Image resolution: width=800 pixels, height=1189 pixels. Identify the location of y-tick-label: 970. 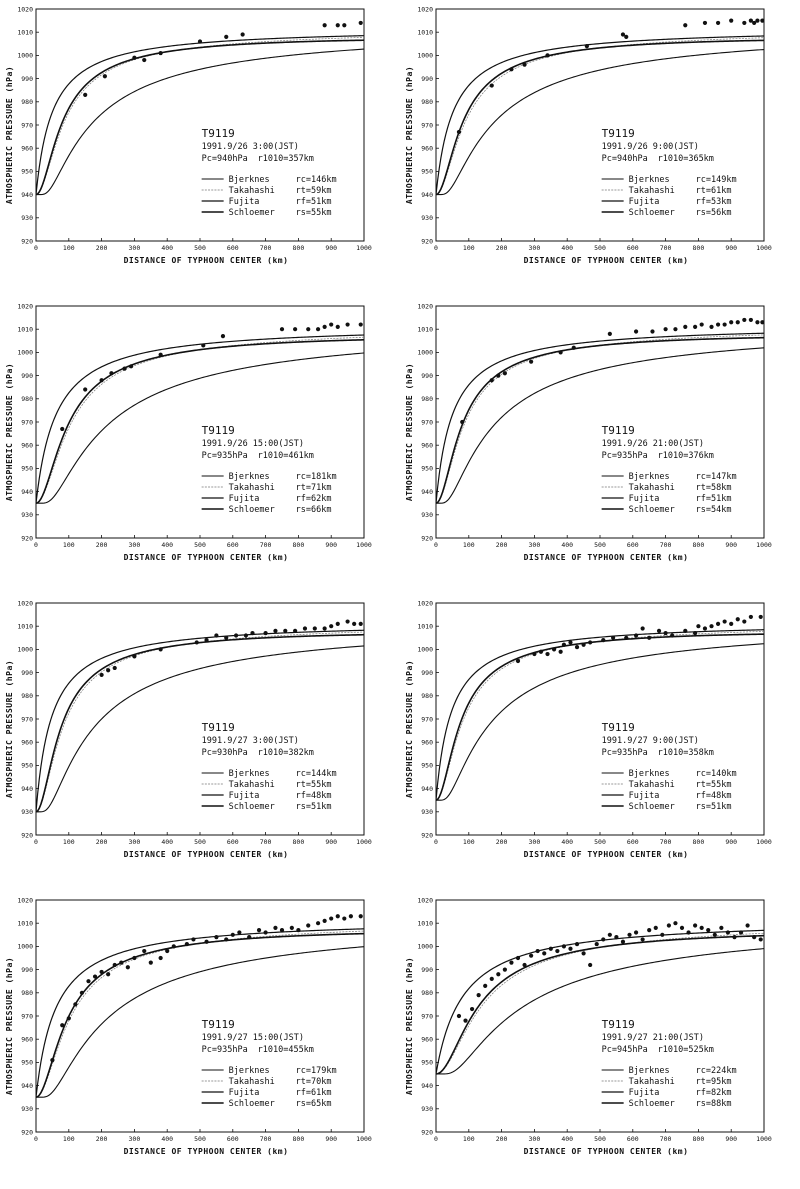
(427, 125).